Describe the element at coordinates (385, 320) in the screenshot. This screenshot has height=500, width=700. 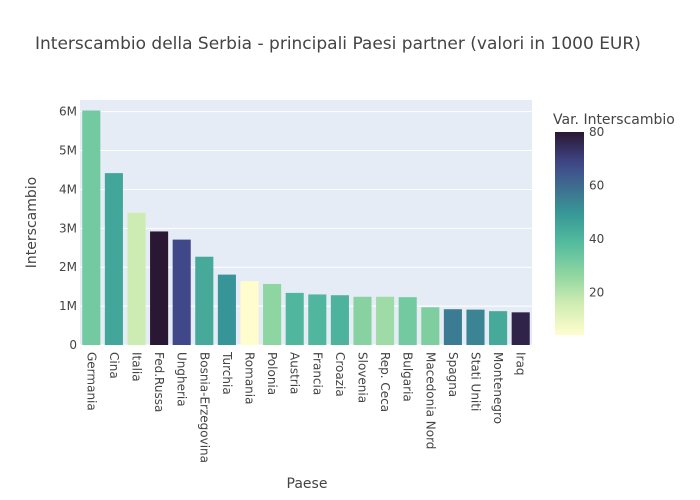
I see `bar-rep-ceca` at that location.